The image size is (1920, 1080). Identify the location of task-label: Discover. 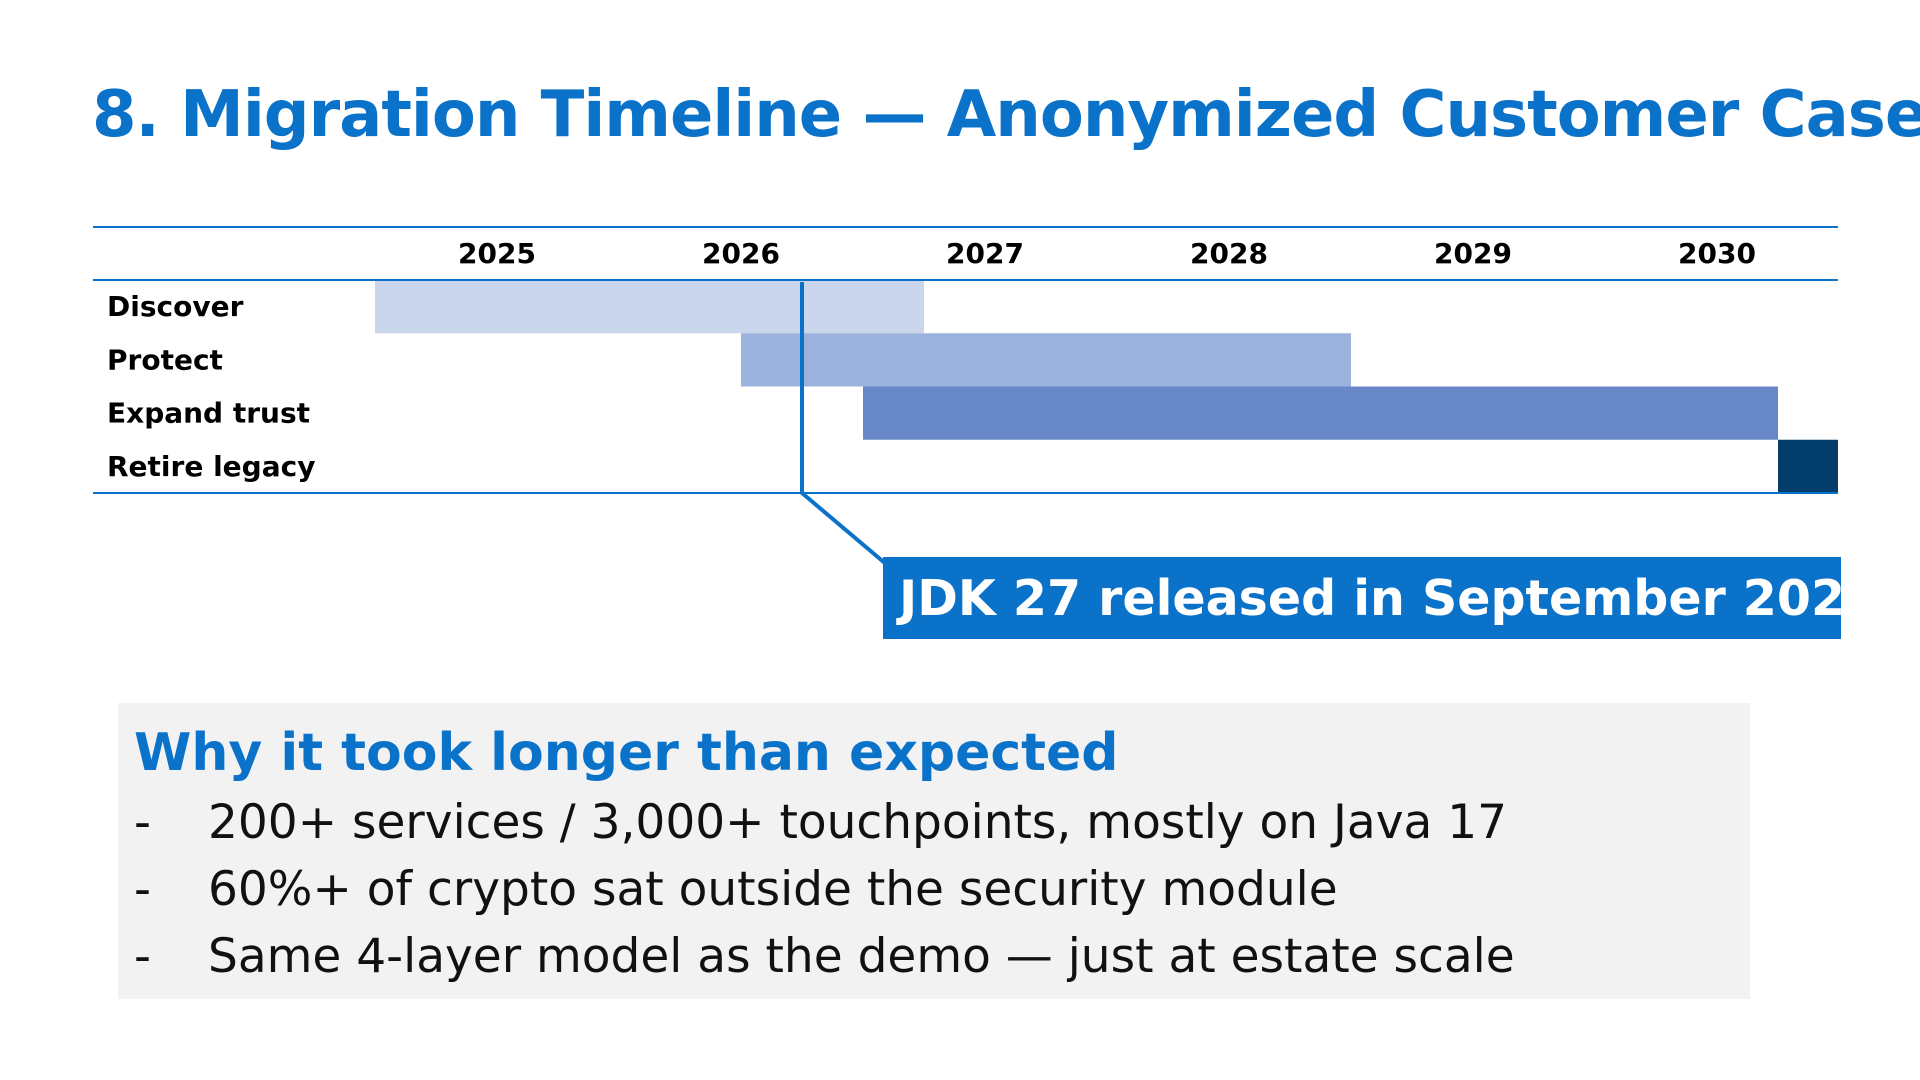
(175, 306).